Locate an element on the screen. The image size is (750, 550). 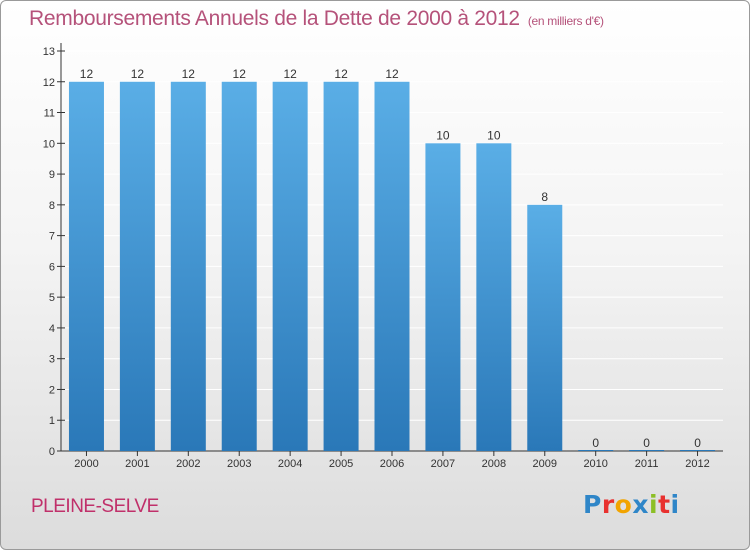
bar-value-label: 8 is located at coordinates (544, 197).